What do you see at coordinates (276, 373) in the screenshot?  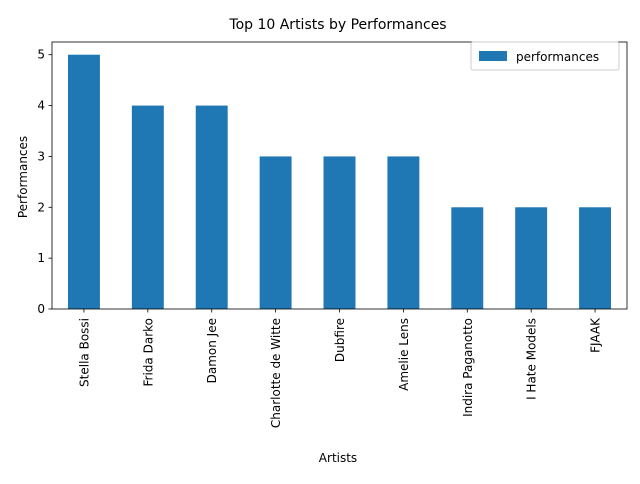 I see `x-tick-label: Charlotte de Witte` at bounding box center [276, 373].